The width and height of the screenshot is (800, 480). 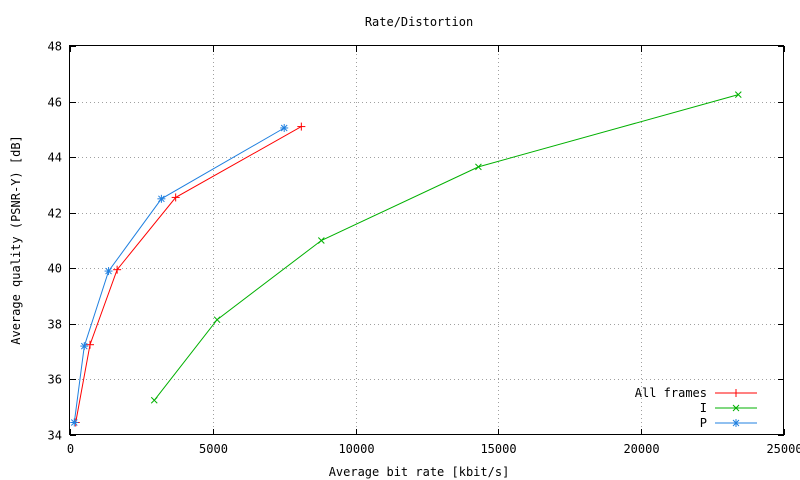 What do you see at coordinates (419, 472) in the screenshot?
I see `x-axis-label: Average bit rate [kbit/s]` at bounding box center [419, 472].